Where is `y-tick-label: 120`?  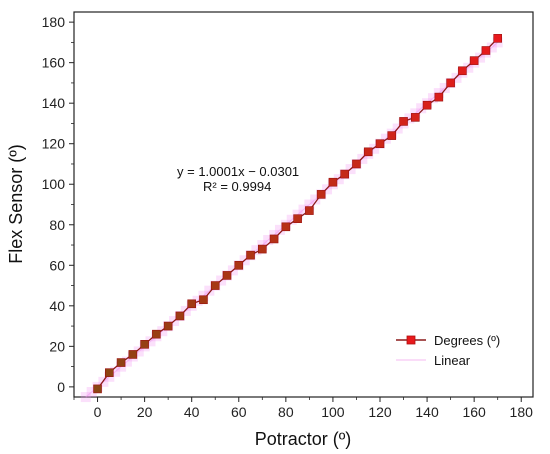 y-tick-label: 120 is located at coordinates (54, 144).